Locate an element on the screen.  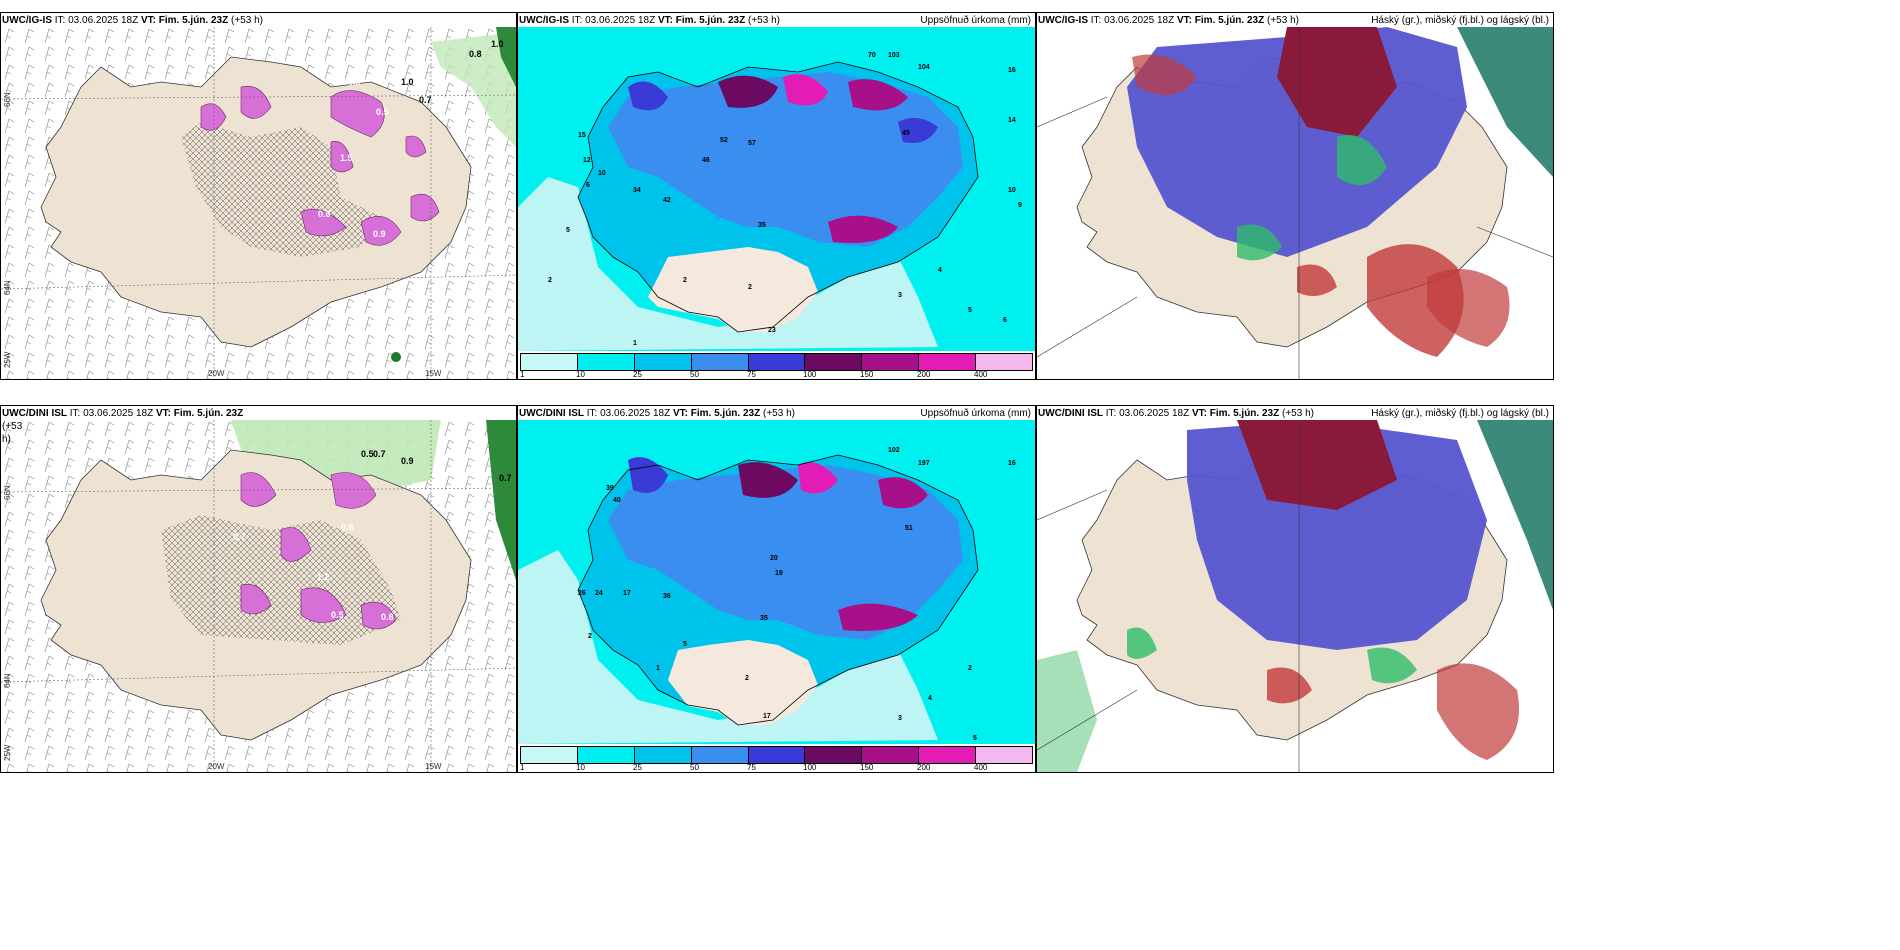
precip-value: 104 is located at coordinates (924, 67).